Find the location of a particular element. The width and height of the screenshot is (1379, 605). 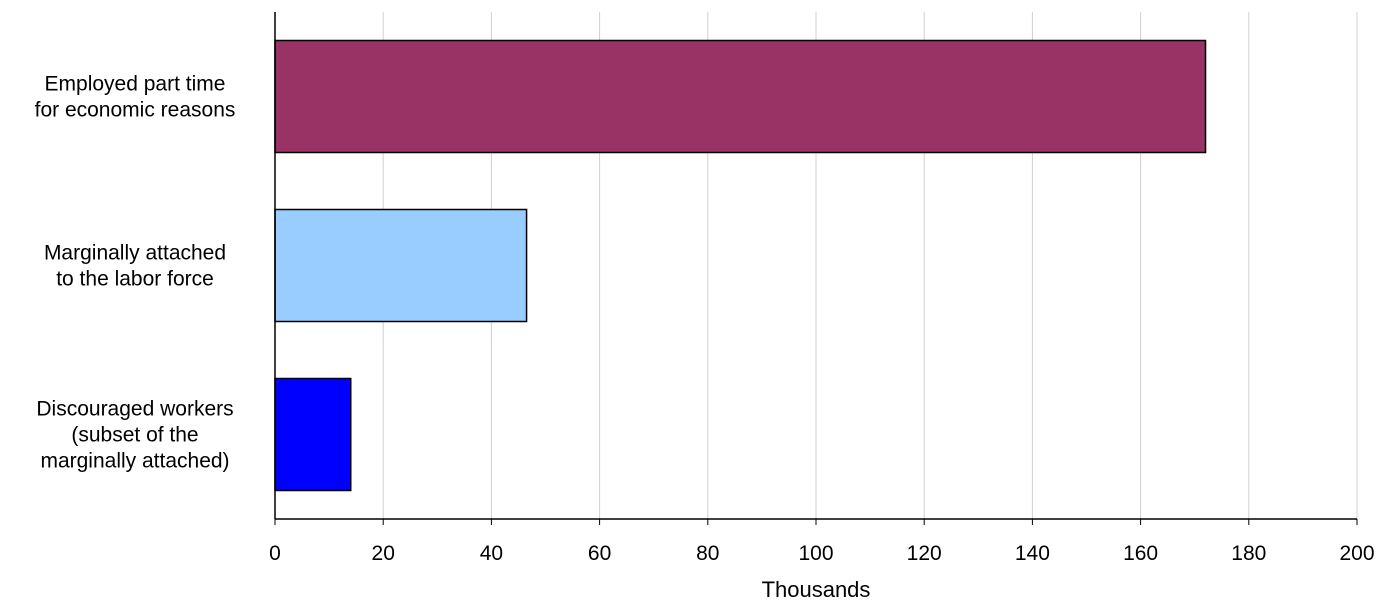

category-label-line: Marginally attached is located at coordinates (135, 253).